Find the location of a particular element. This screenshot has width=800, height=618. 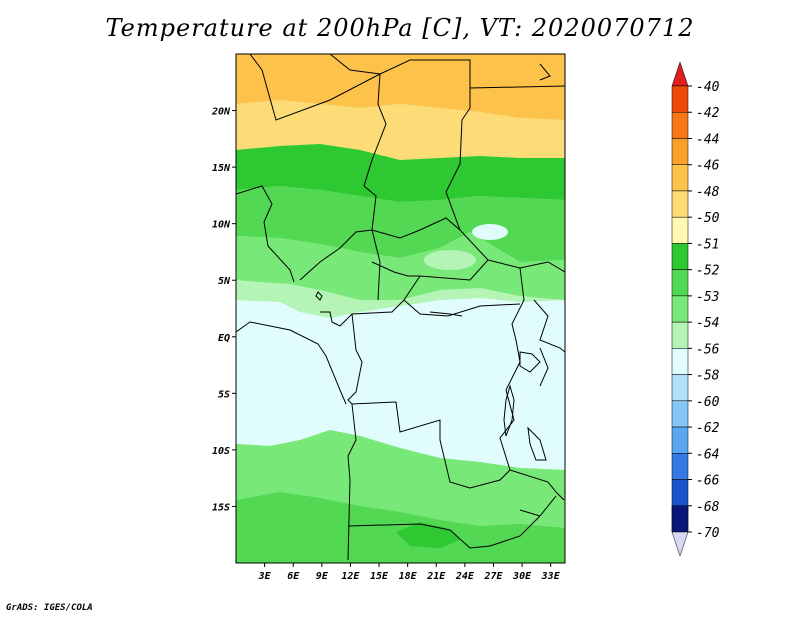

colorbar-label: -50 is located at coordinates (708, 218).